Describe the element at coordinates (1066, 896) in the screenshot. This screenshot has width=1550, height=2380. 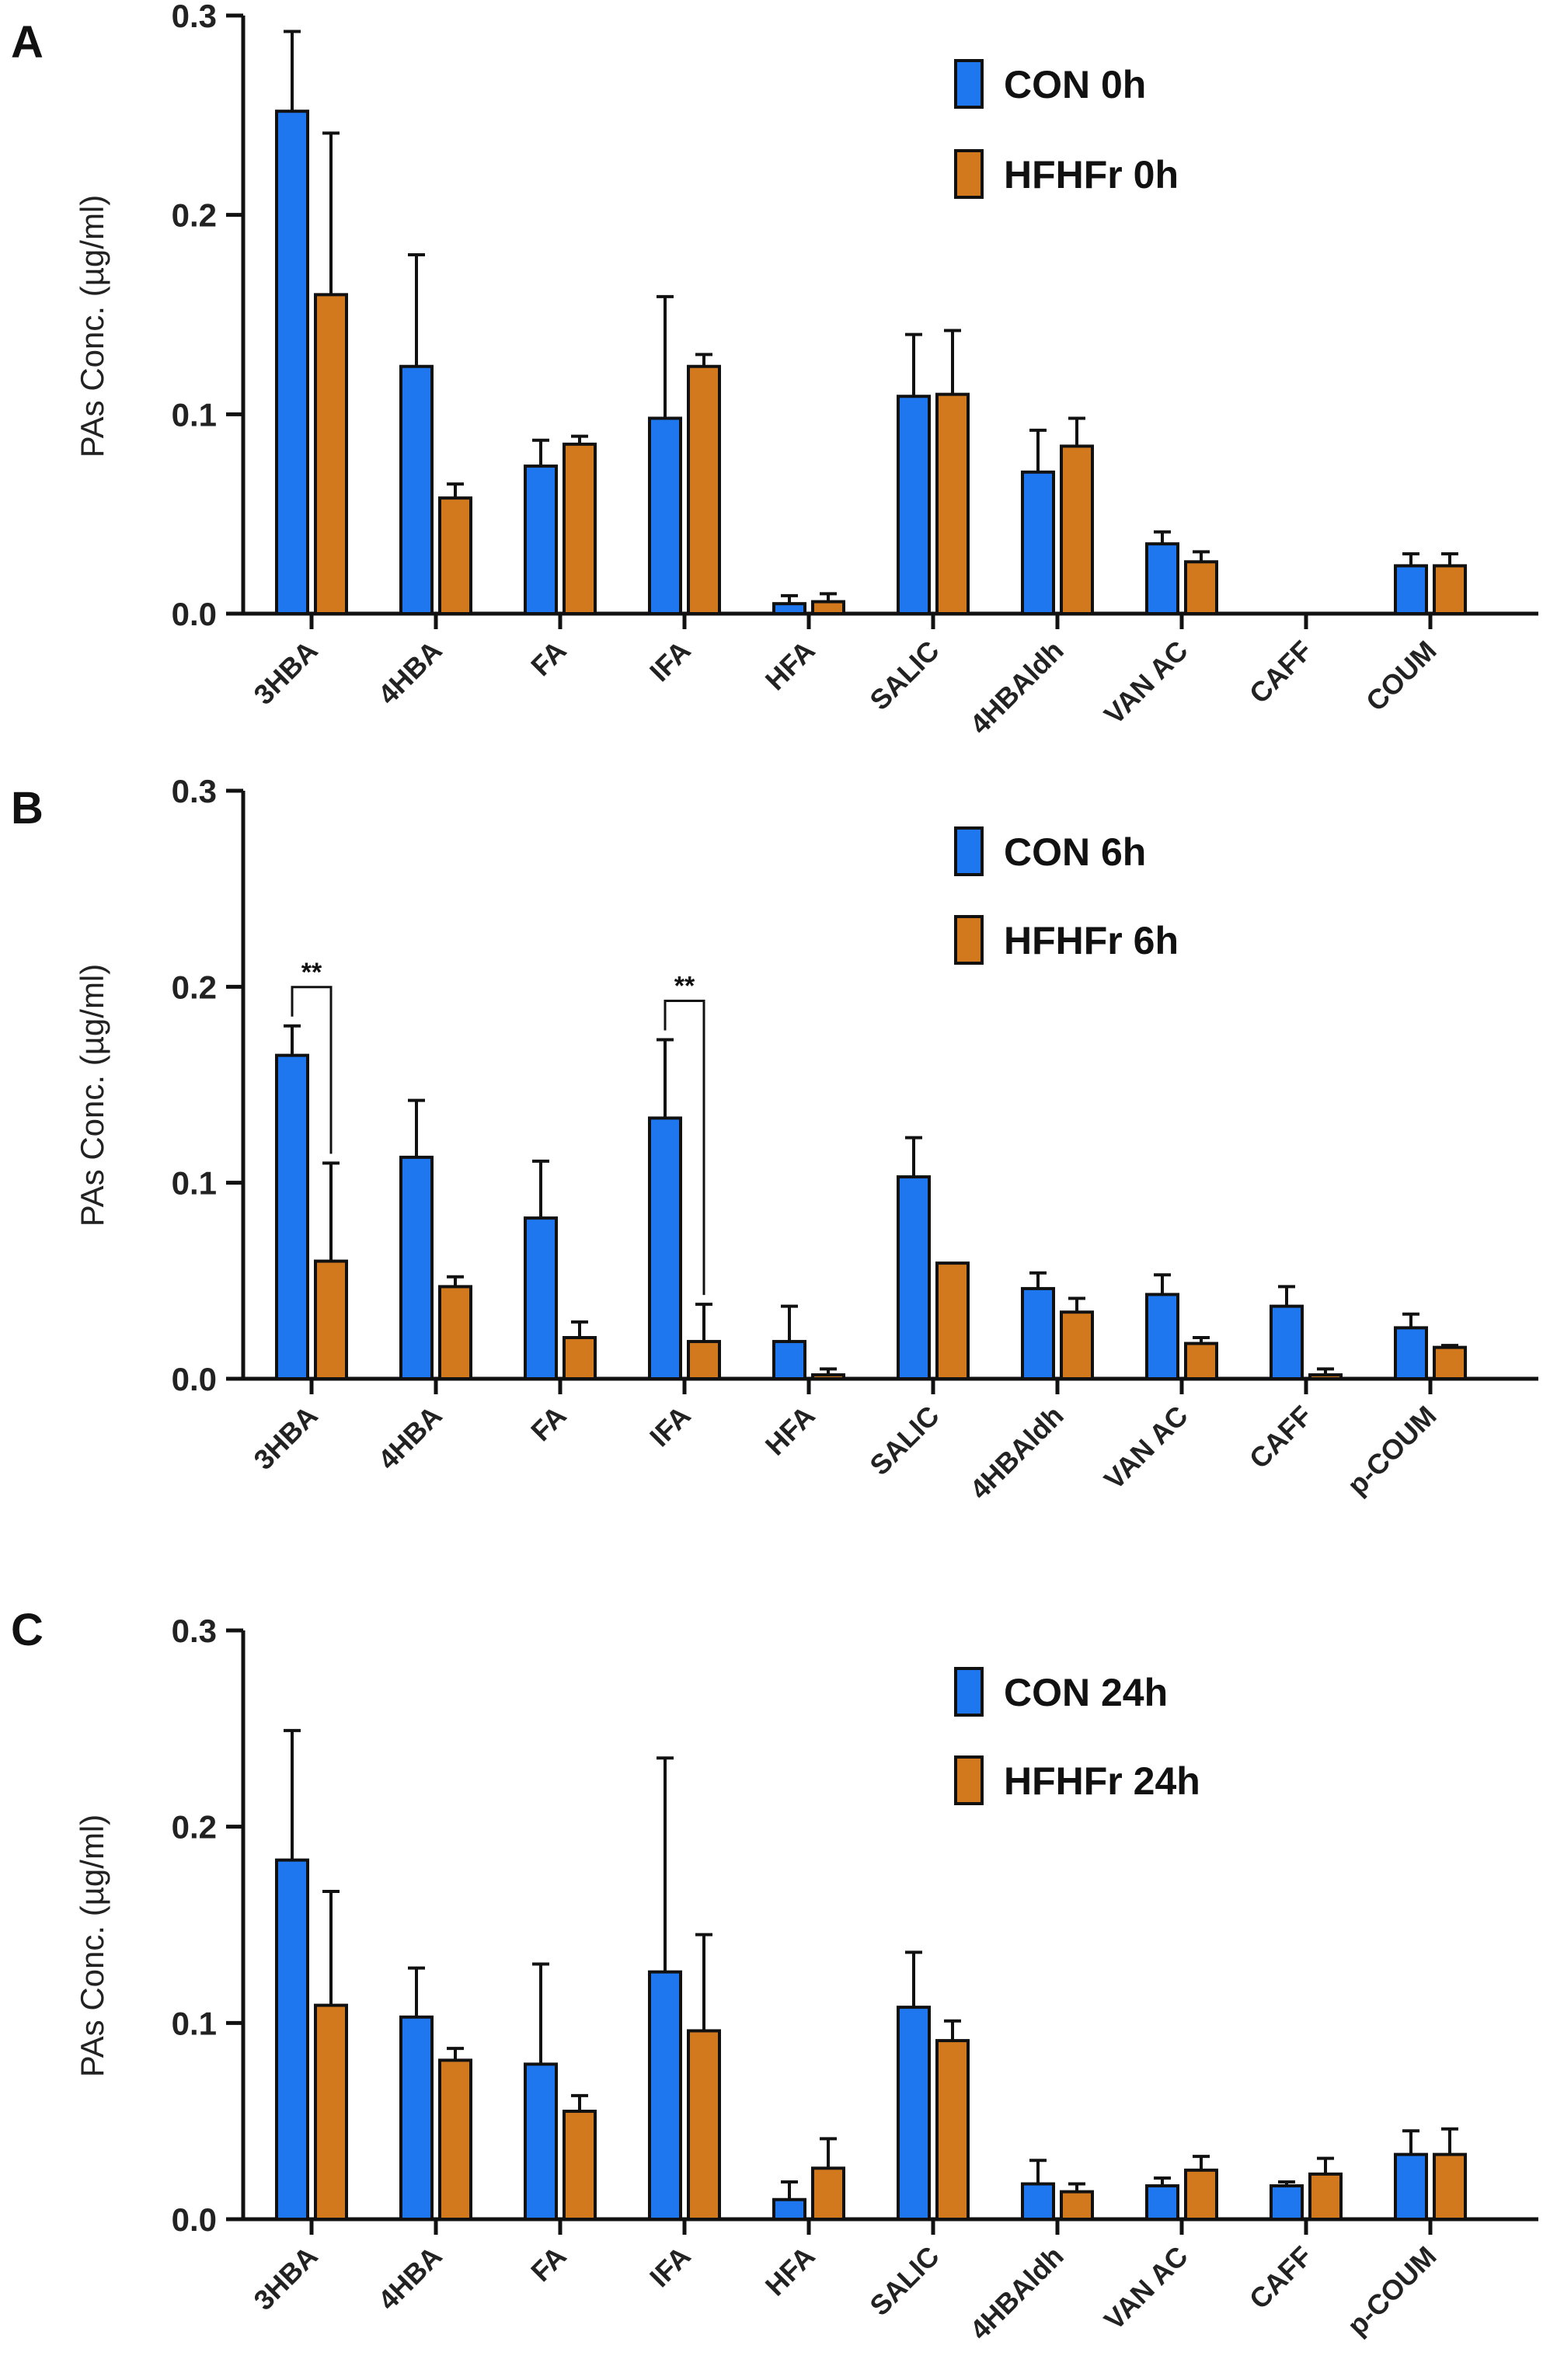
I see `legend: CON 6h HFHFr 6h` at that location.